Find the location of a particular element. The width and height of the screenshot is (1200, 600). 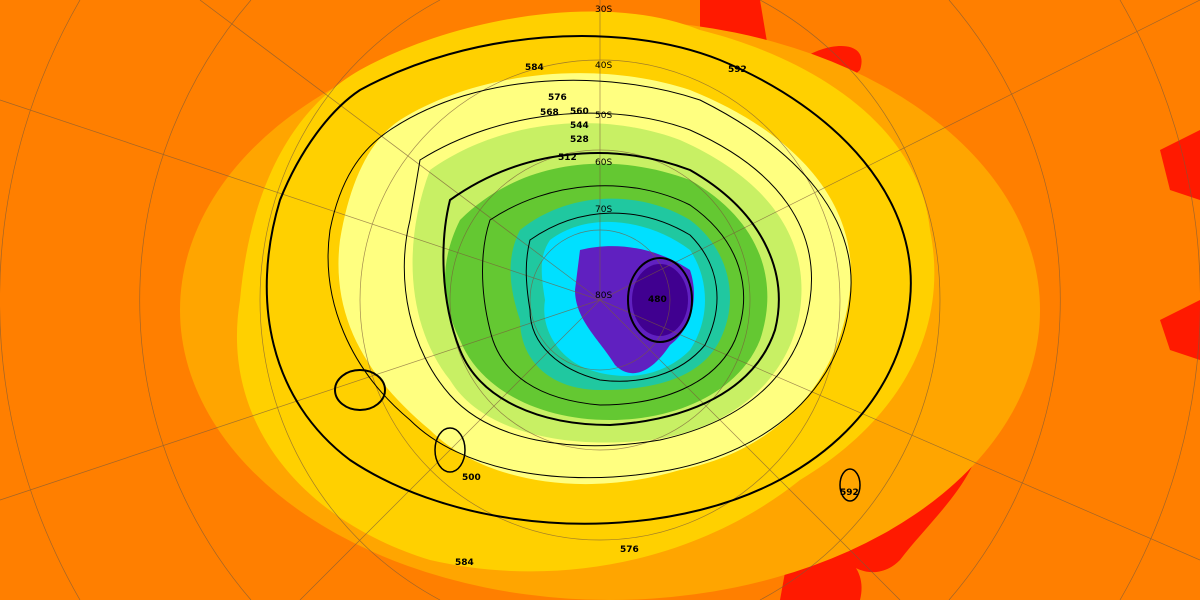

contour-label: 560 is located at coordinates (579, 112).